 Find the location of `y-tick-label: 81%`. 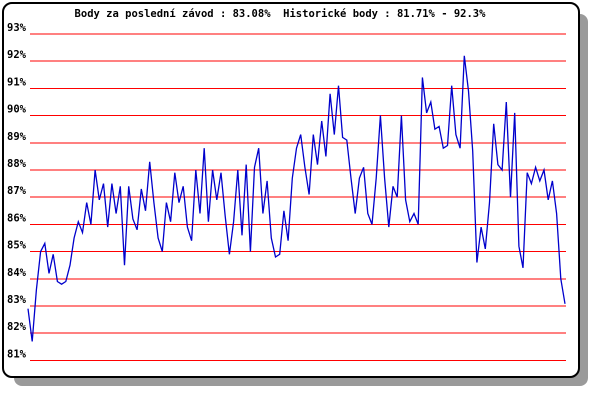

y-tick-label: 81% is located at coordinates (17, 354).